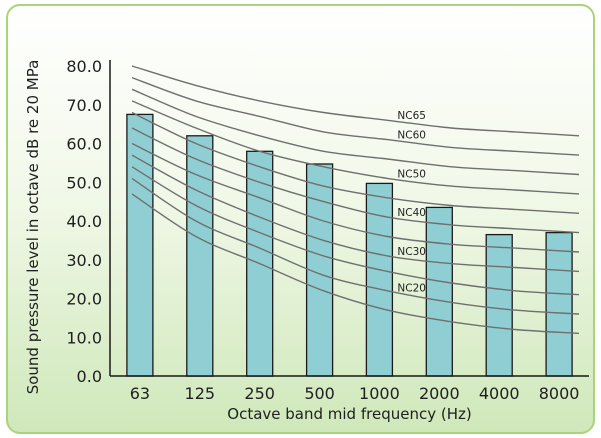  What do you see at coordinates (84, 221) in the screenshot?
I see `y-tick-label: 40.0` at bounding box center [84, 221].